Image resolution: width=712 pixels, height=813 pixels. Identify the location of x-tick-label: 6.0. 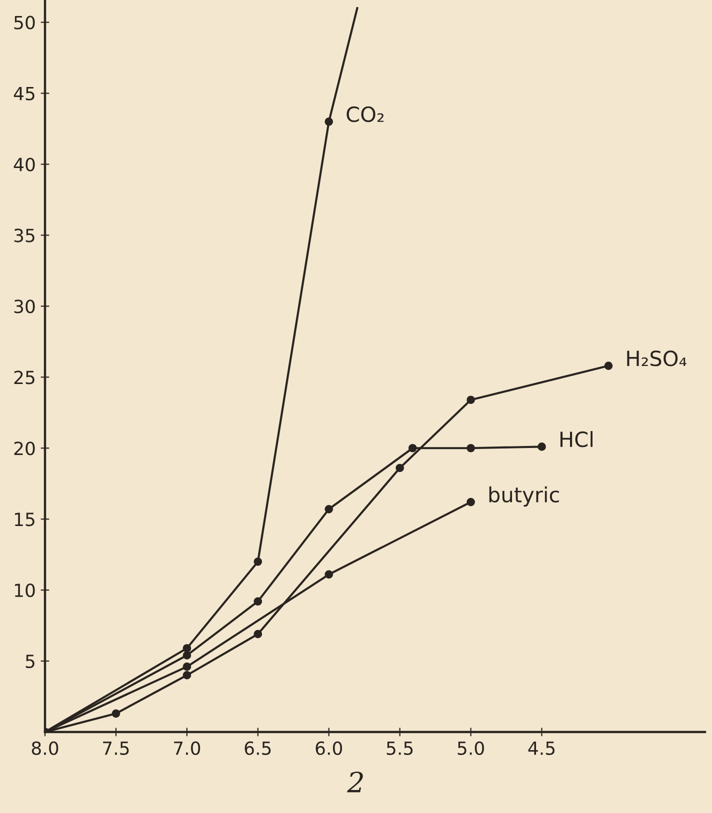
(329, 748).